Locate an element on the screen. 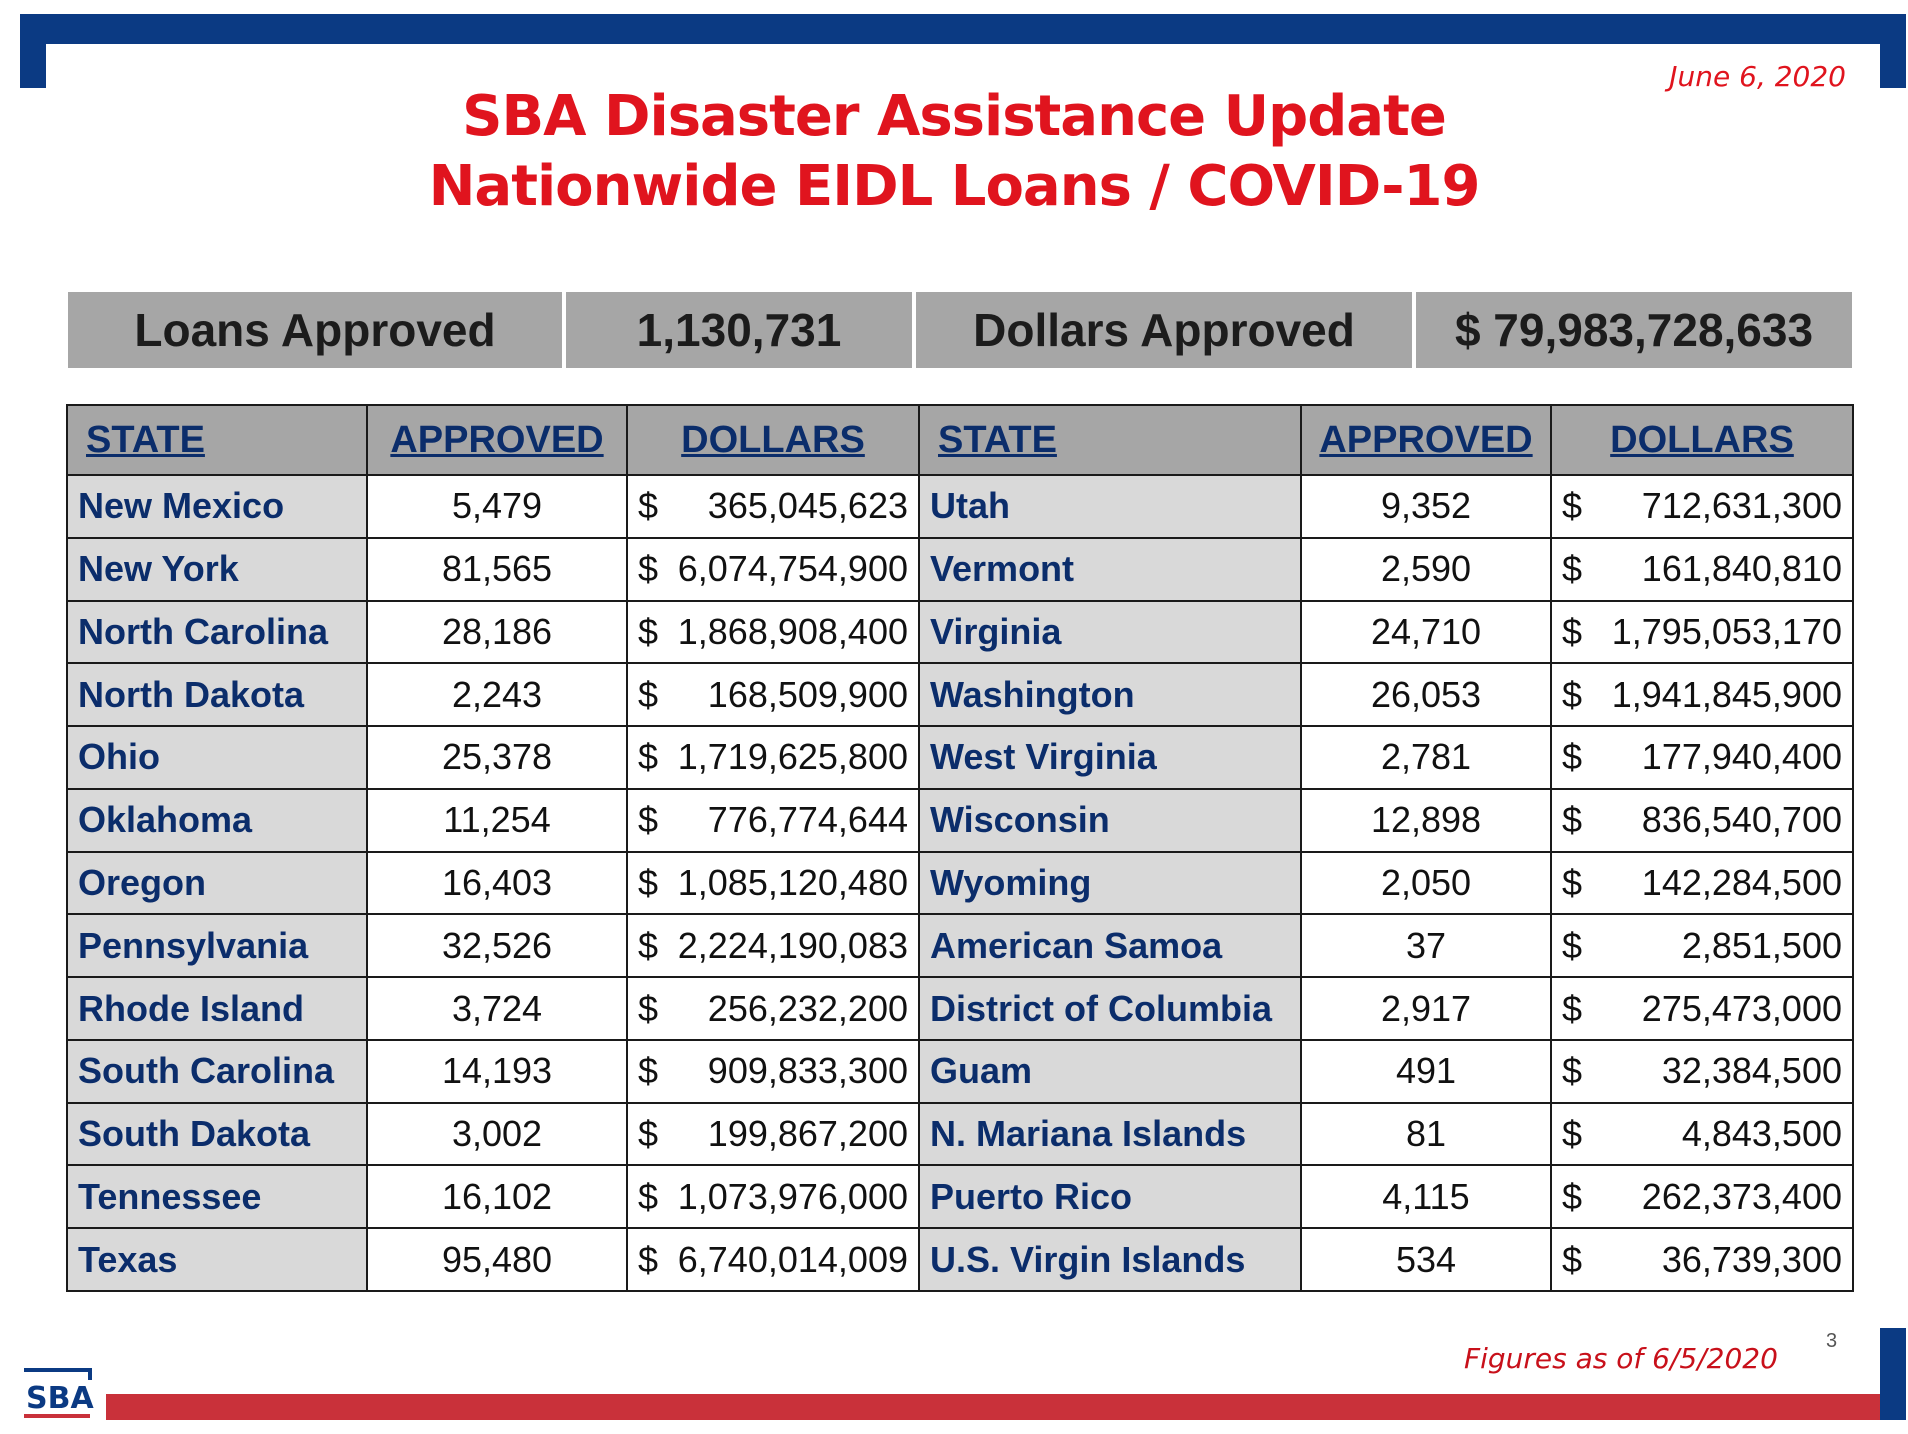 This screenshot has width=1908, height=1434. sba-logo-text: SBA is located at coordinates (60, 1398).